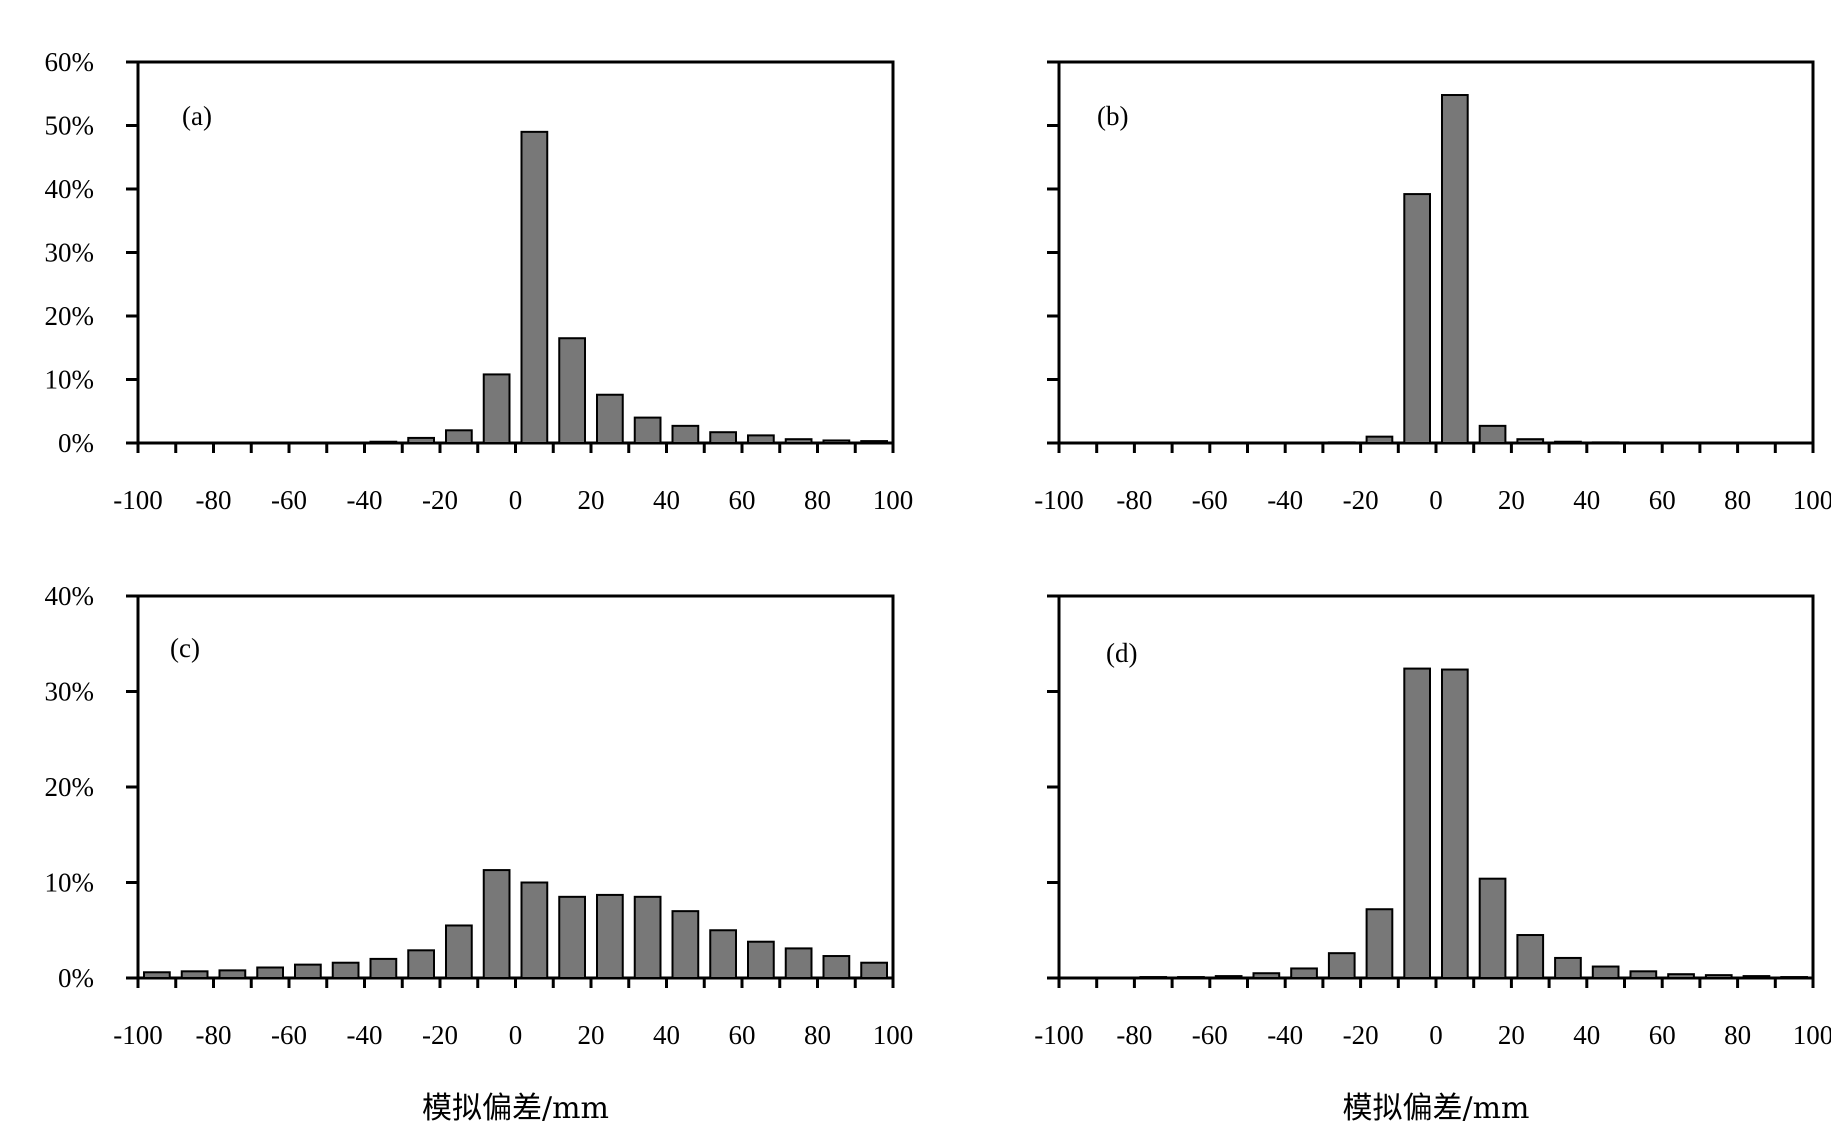 The height and width of the screenshot is (1140, 1831). Describe the element at coordinates (70, 62) in the screenshot. I see `y-tick-label: 60%` at that location.